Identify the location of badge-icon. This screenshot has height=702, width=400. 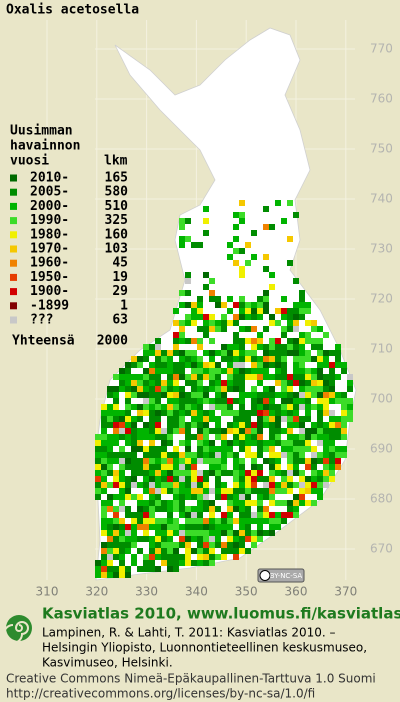
(265, 575).